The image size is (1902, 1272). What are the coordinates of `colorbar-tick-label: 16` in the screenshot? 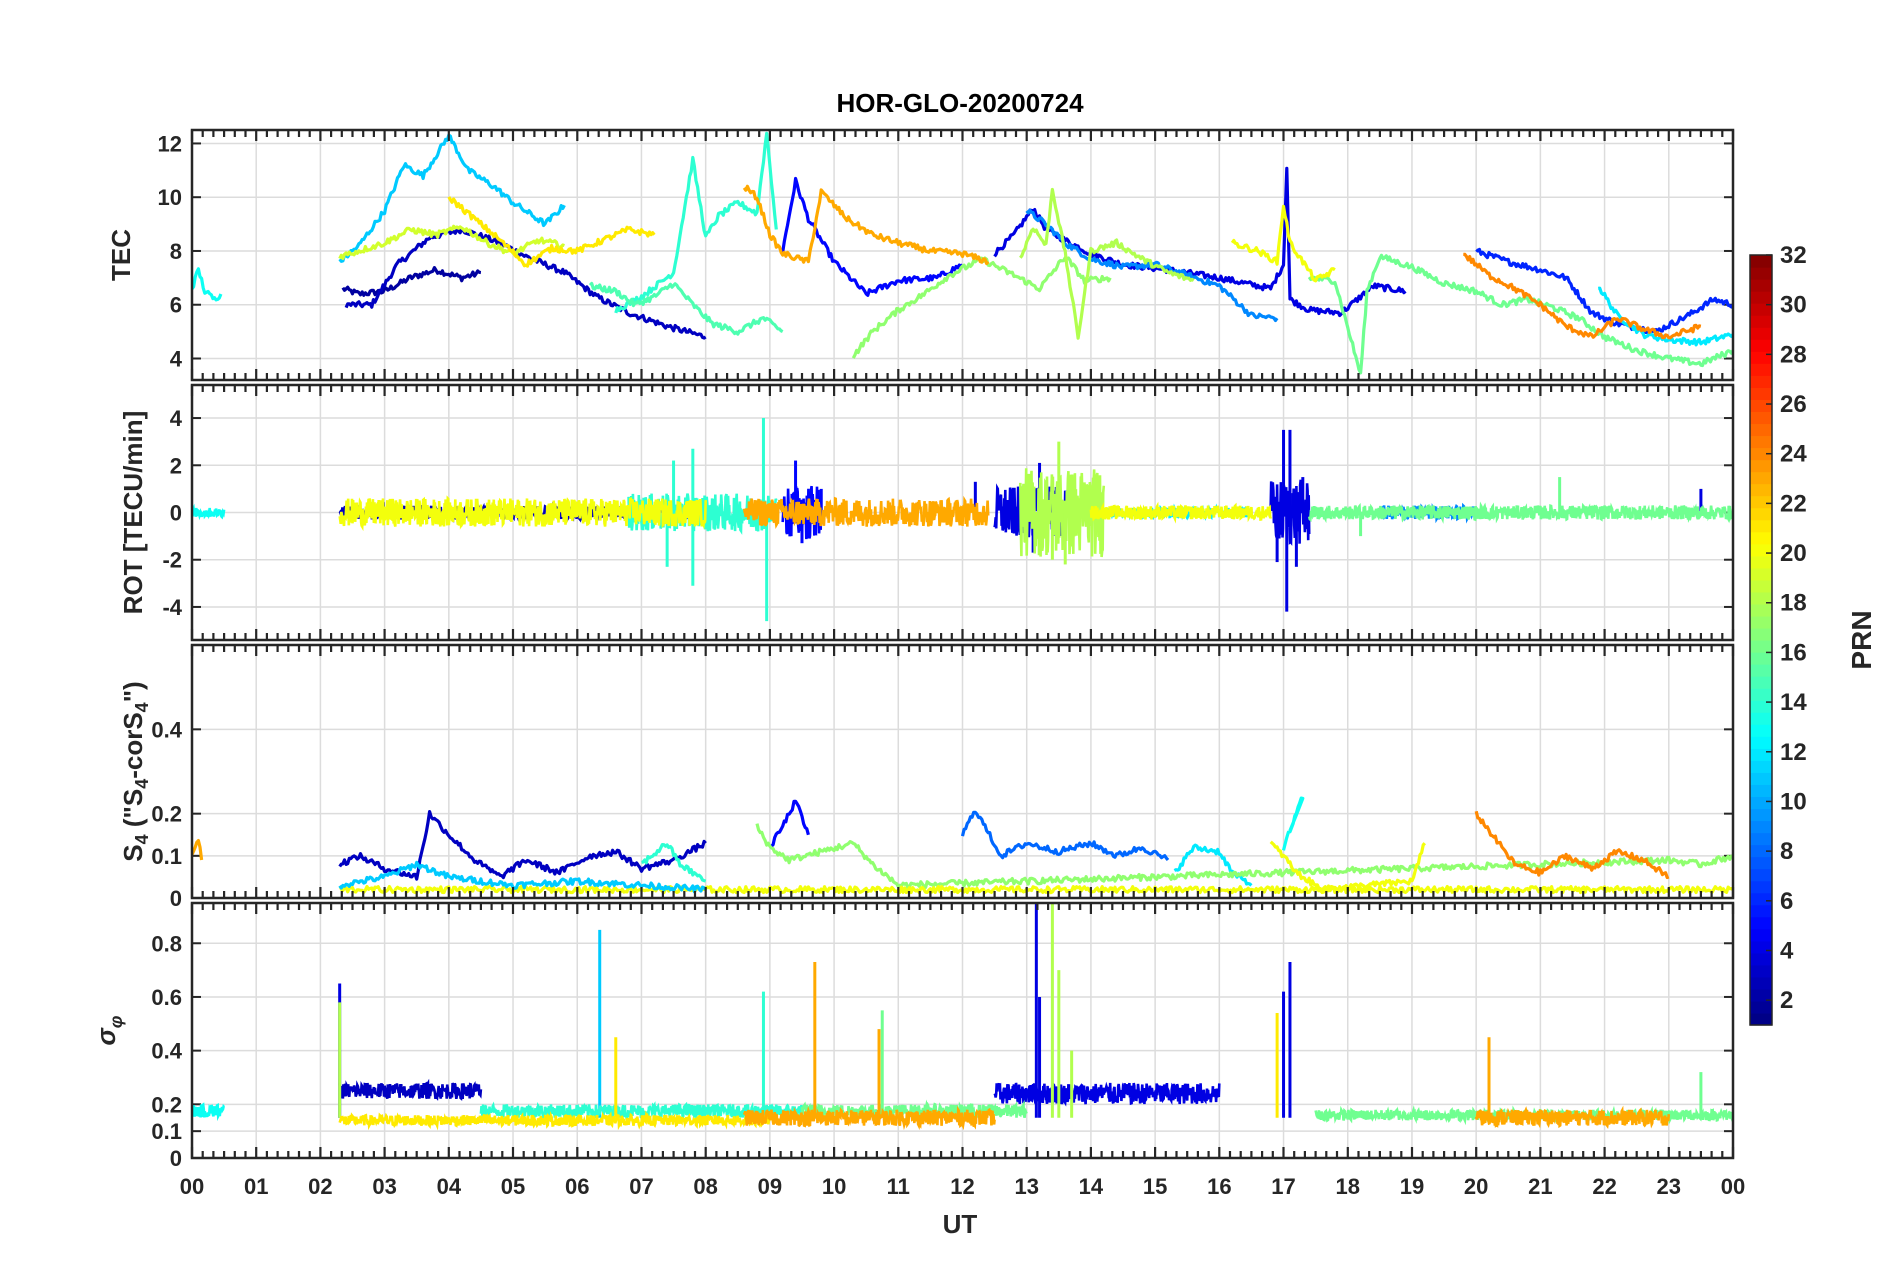 It's located at (1793, 652).